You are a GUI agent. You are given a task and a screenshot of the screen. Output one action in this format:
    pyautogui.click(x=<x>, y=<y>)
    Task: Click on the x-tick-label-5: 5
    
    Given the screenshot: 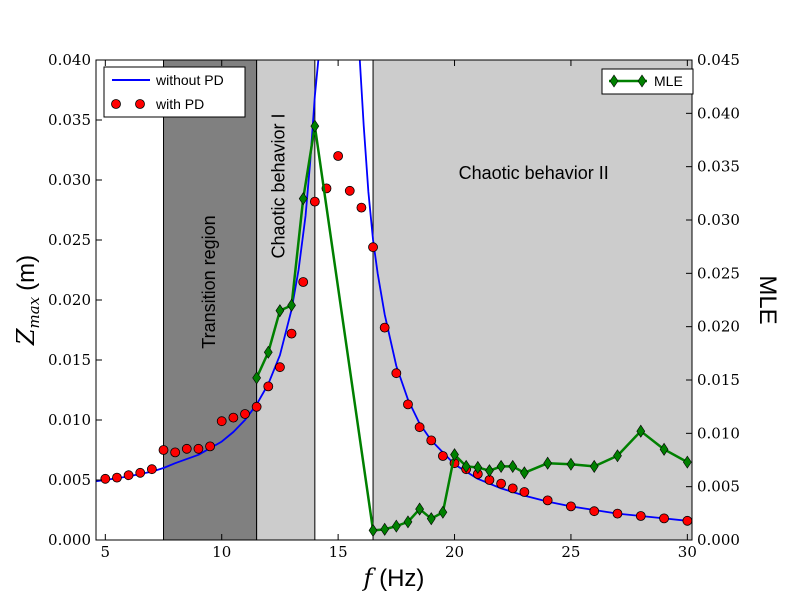 What is the action you would take?
    pyautogui.click(x=106, y=552)
    